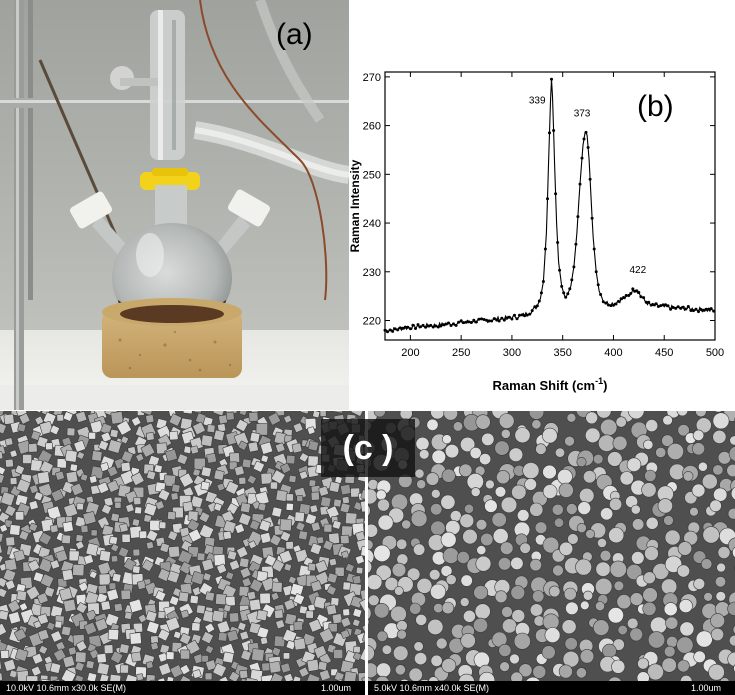 Image resolution: width=735 pixels, height=695 pixels. Describe the element at coordinates (372, 175) in the screenshot. I see `y-tick-label-3: 250` at that location.